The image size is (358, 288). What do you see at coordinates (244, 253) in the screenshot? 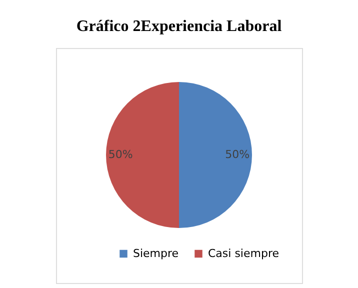
I see `legend-label: Casi siempre` at bounding box center [244, 253].